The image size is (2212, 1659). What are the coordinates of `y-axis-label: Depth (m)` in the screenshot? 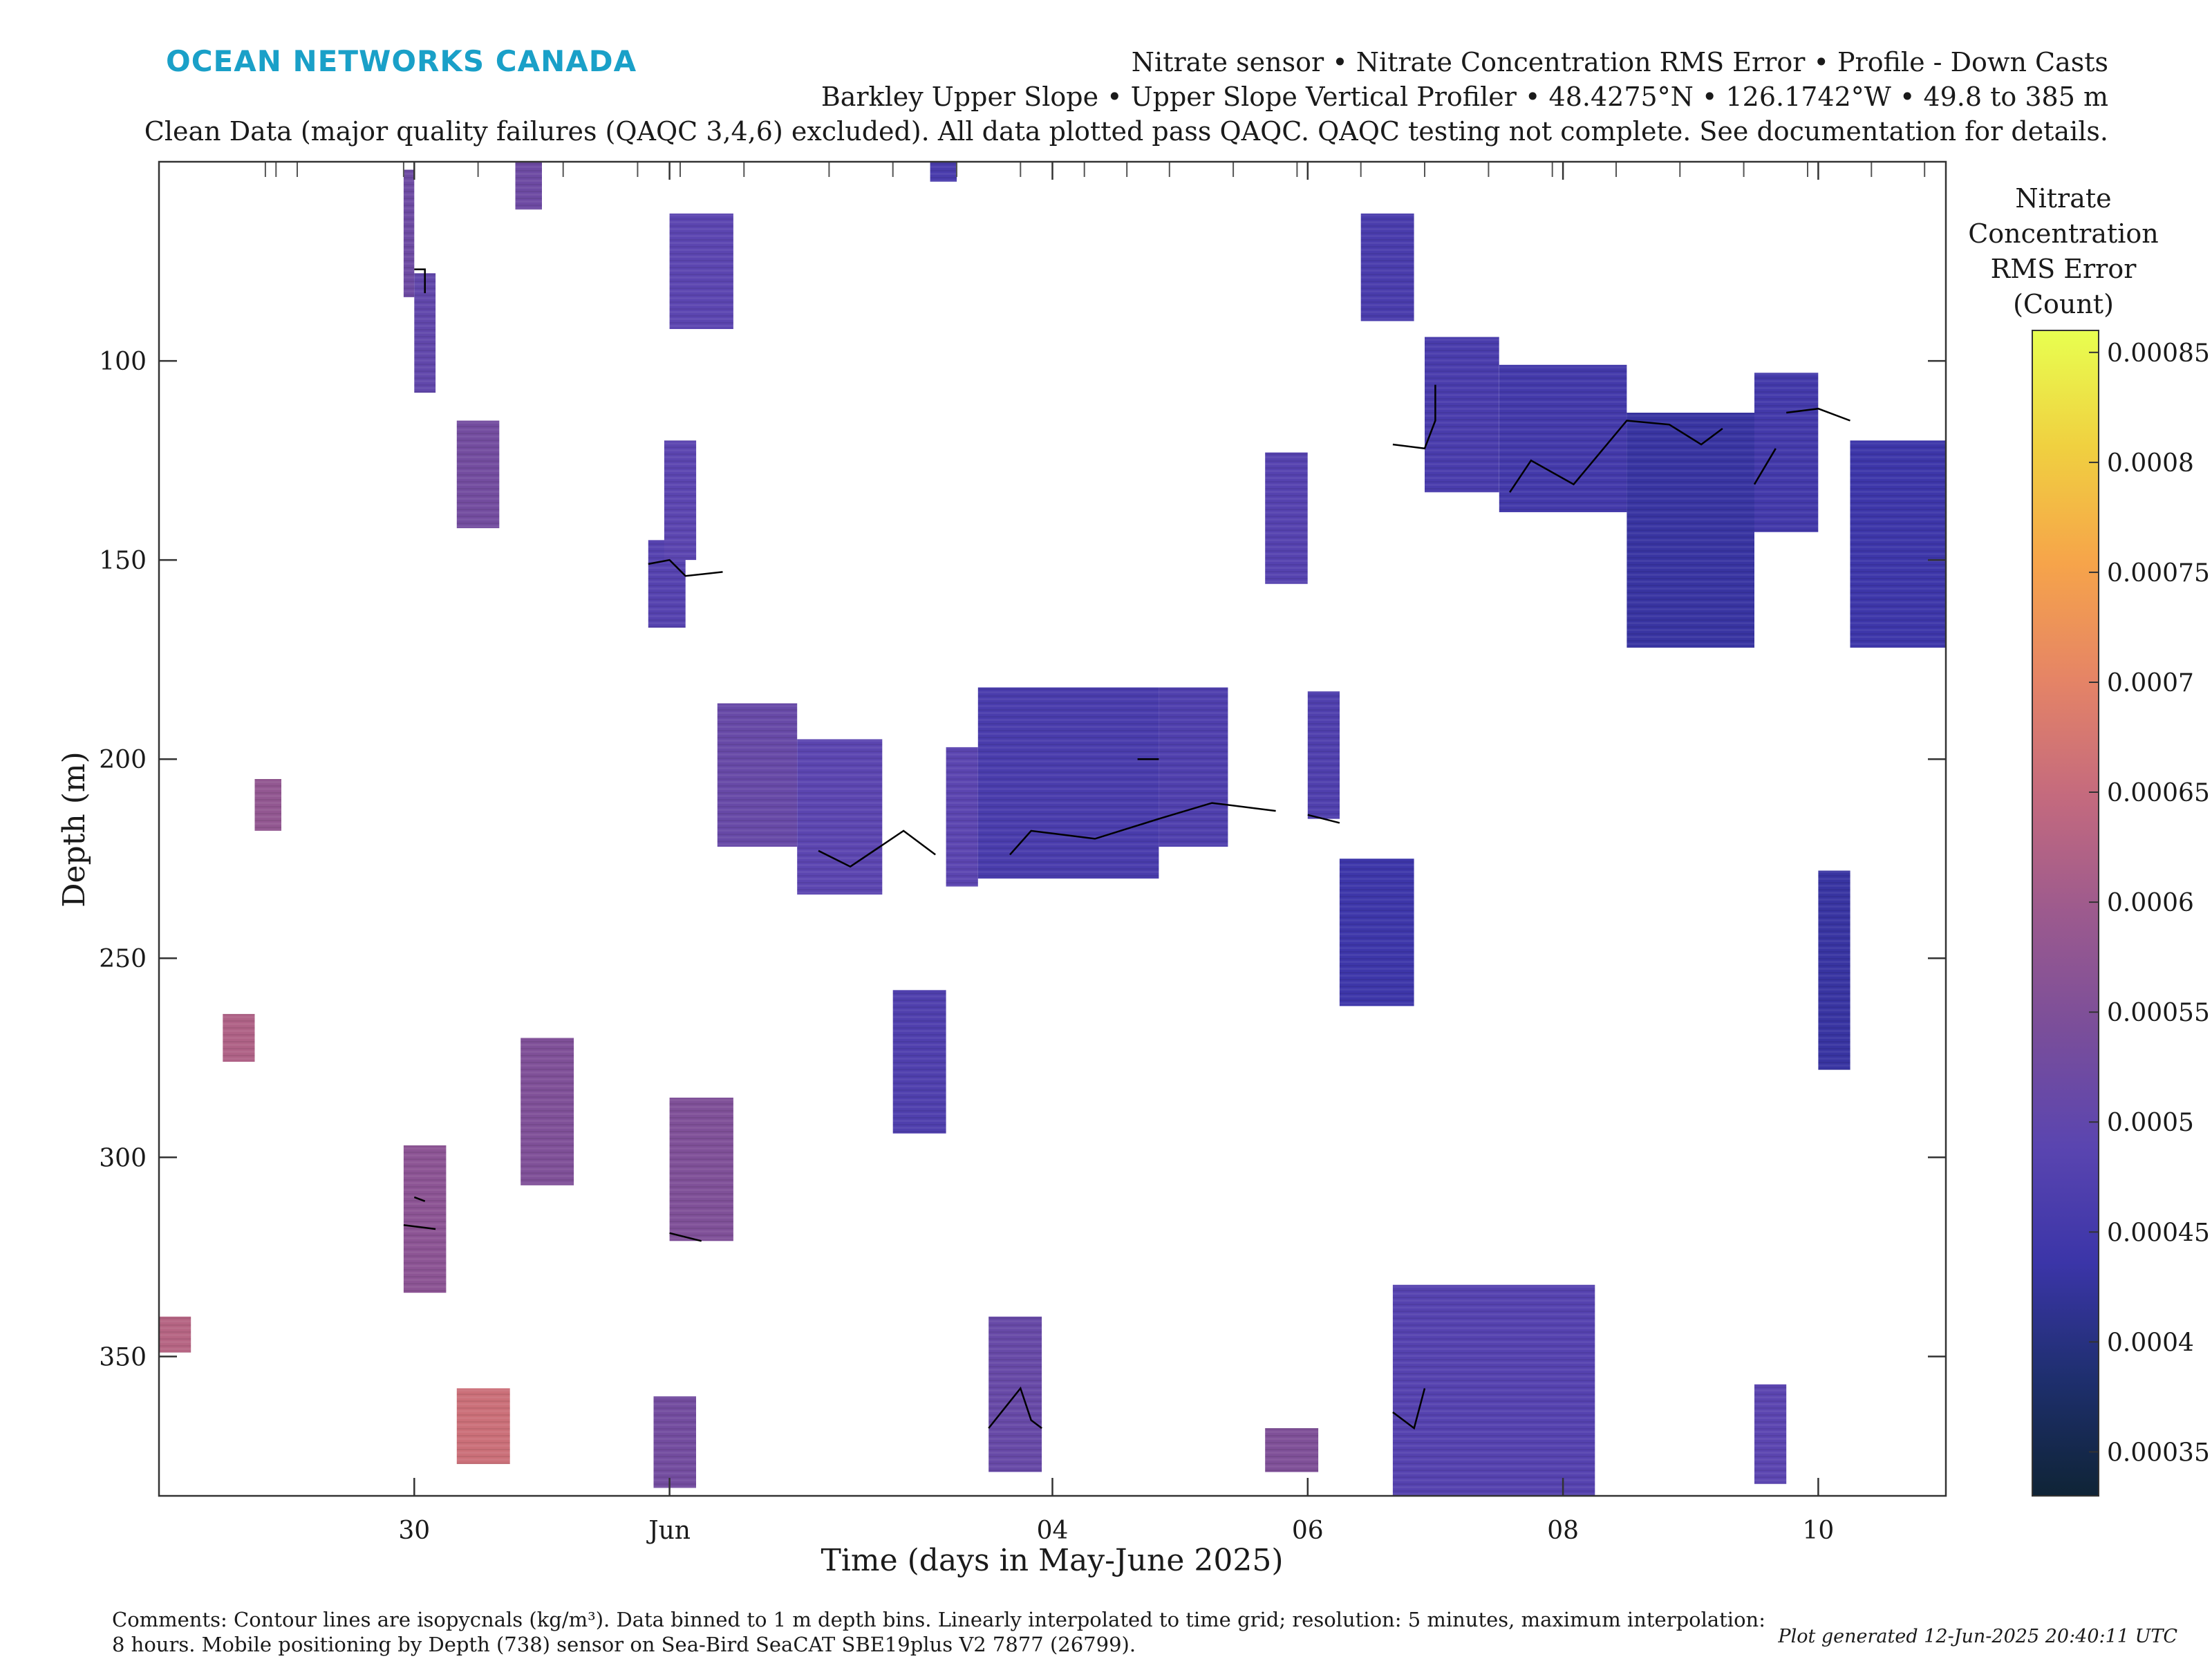 It's located at (74, 829).